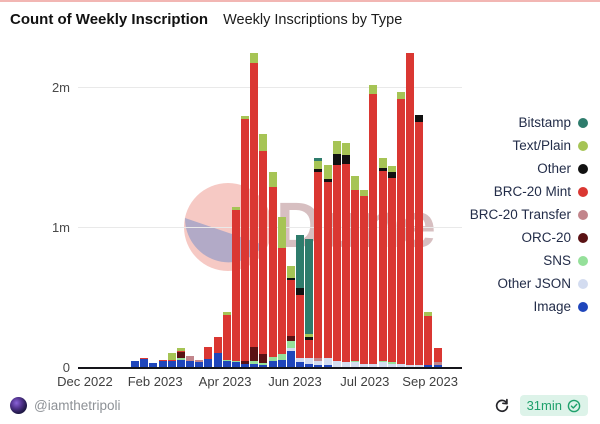 The height and width of the screenshot is (424, 600). Describe the element at coordinates (529, 214) in the screenshot. I see `legend-item-brc-20-transfer: BRC-20 Transfer` at that location.